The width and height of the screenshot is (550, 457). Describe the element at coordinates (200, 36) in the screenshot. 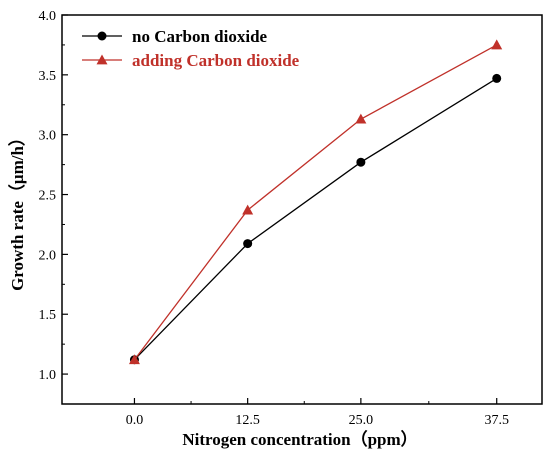

I see `legend-label-no-co2: no Carbon dioxide` at that location.